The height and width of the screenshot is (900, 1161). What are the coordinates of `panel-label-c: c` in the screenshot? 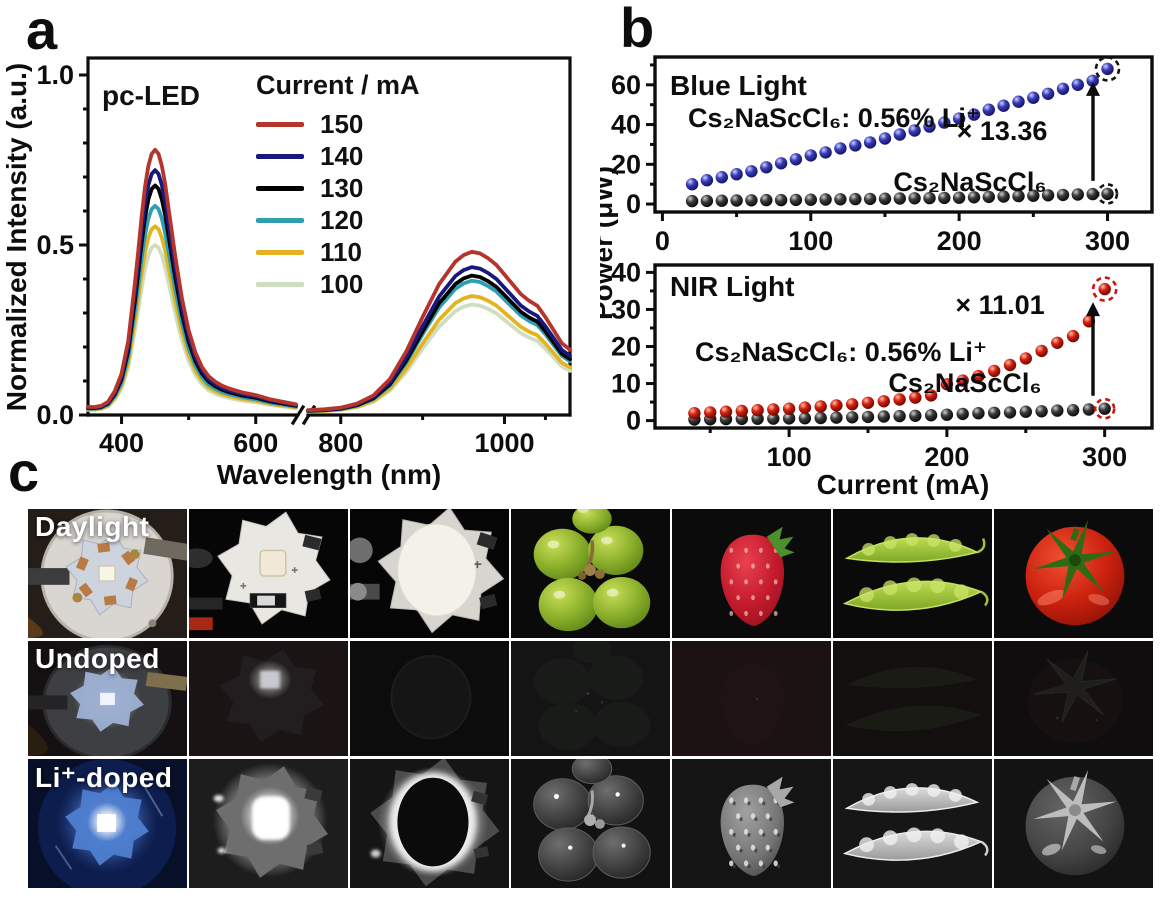 It's located at (24, 471).